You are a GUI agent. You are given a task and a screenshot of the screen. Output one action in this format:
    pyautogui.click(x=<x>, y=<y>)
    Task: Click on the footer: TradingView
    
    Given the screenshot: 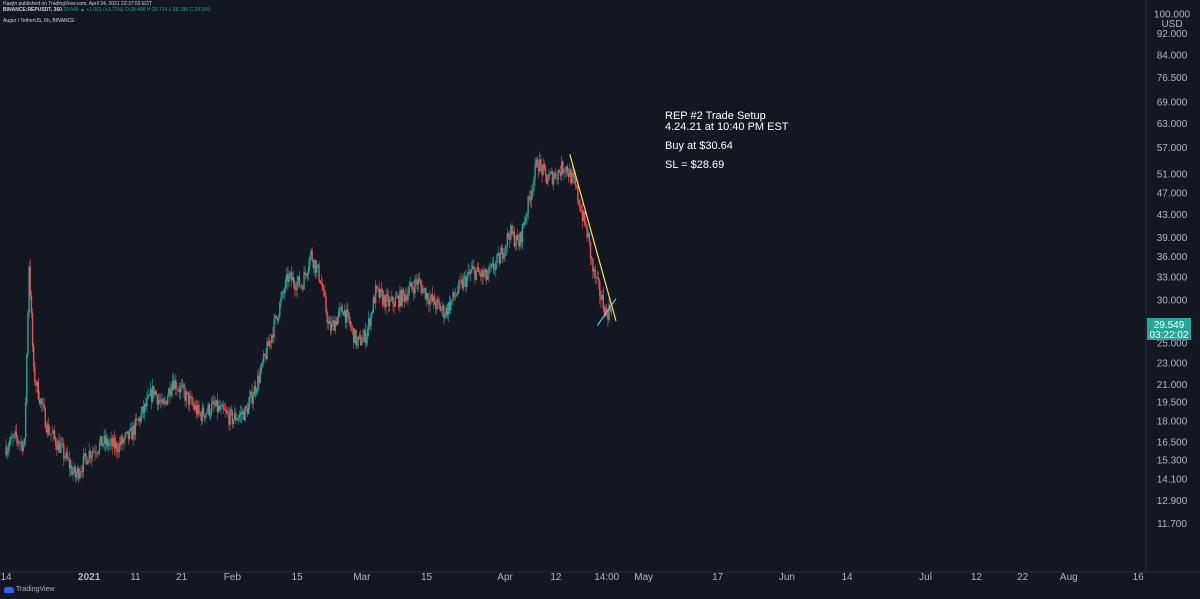 What is the action you would take?
    pyautogui.click(x=29, y=589)
    